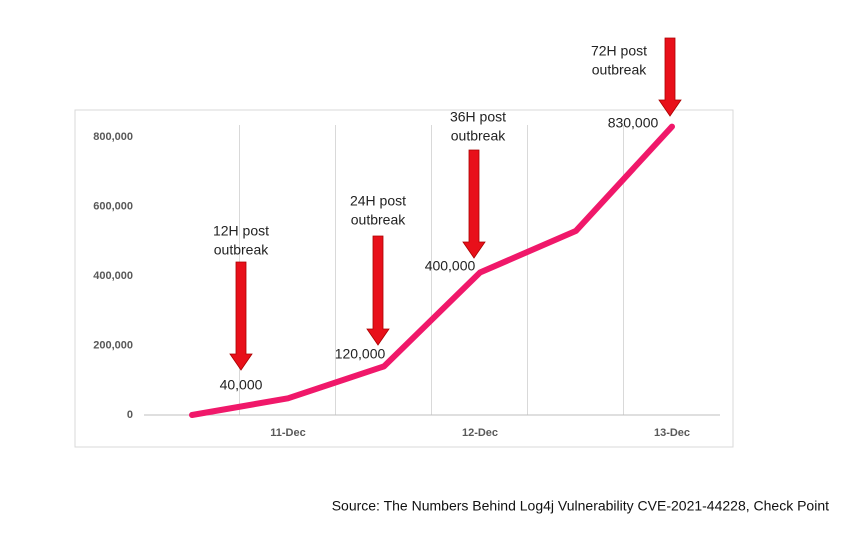 The image size is (852, 533). What do you see at coordinates (619, 51) in the screenshot?
I see `annotation-text: 72H post` at bounding box center [619, 51].